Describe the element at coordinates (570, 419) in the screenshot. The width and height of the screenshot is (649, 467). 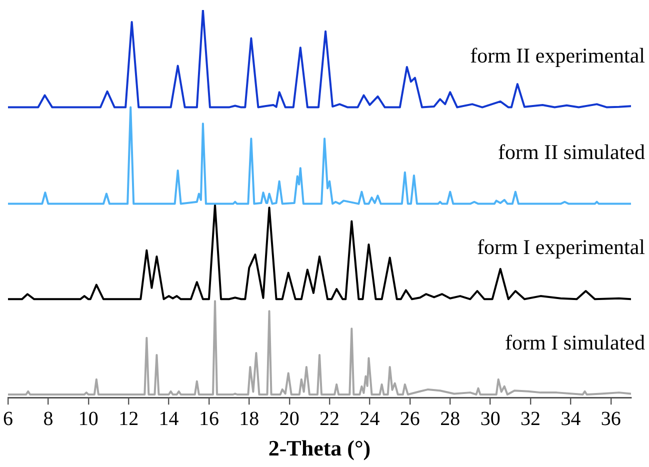
I see `x-tick-label: 34` at that location.